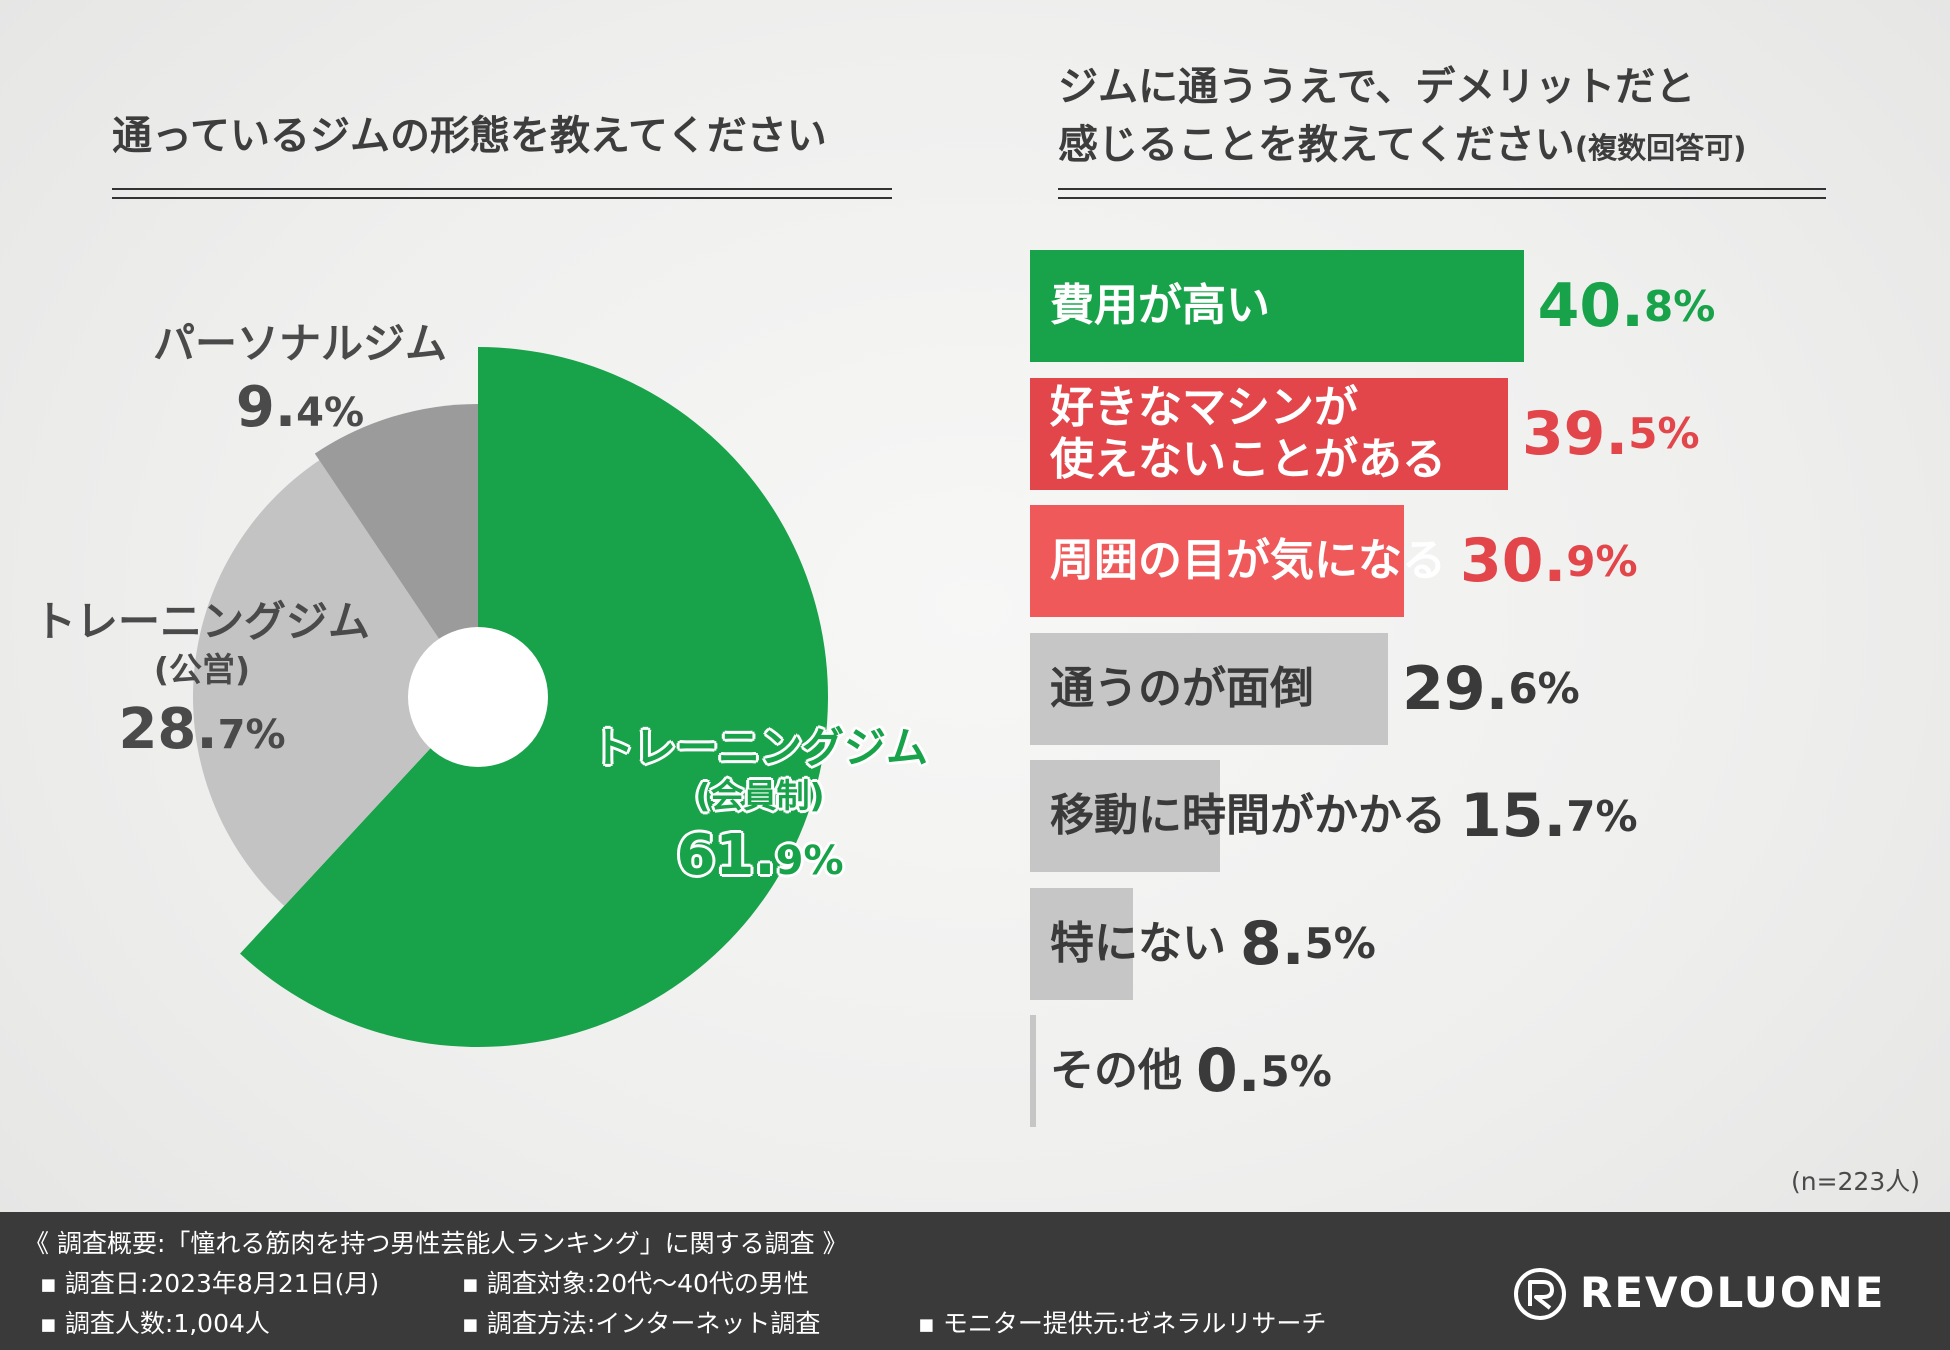  I want to click on pie-label-membership-sub: (会員制), so click(760, 795).